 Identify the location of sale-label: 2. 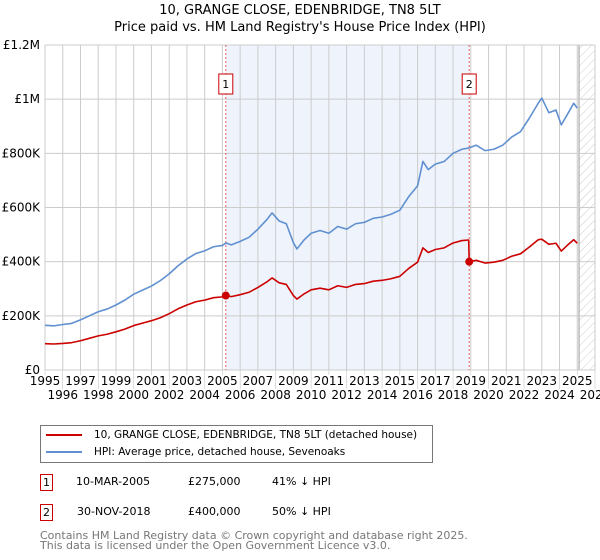
(469, 84).